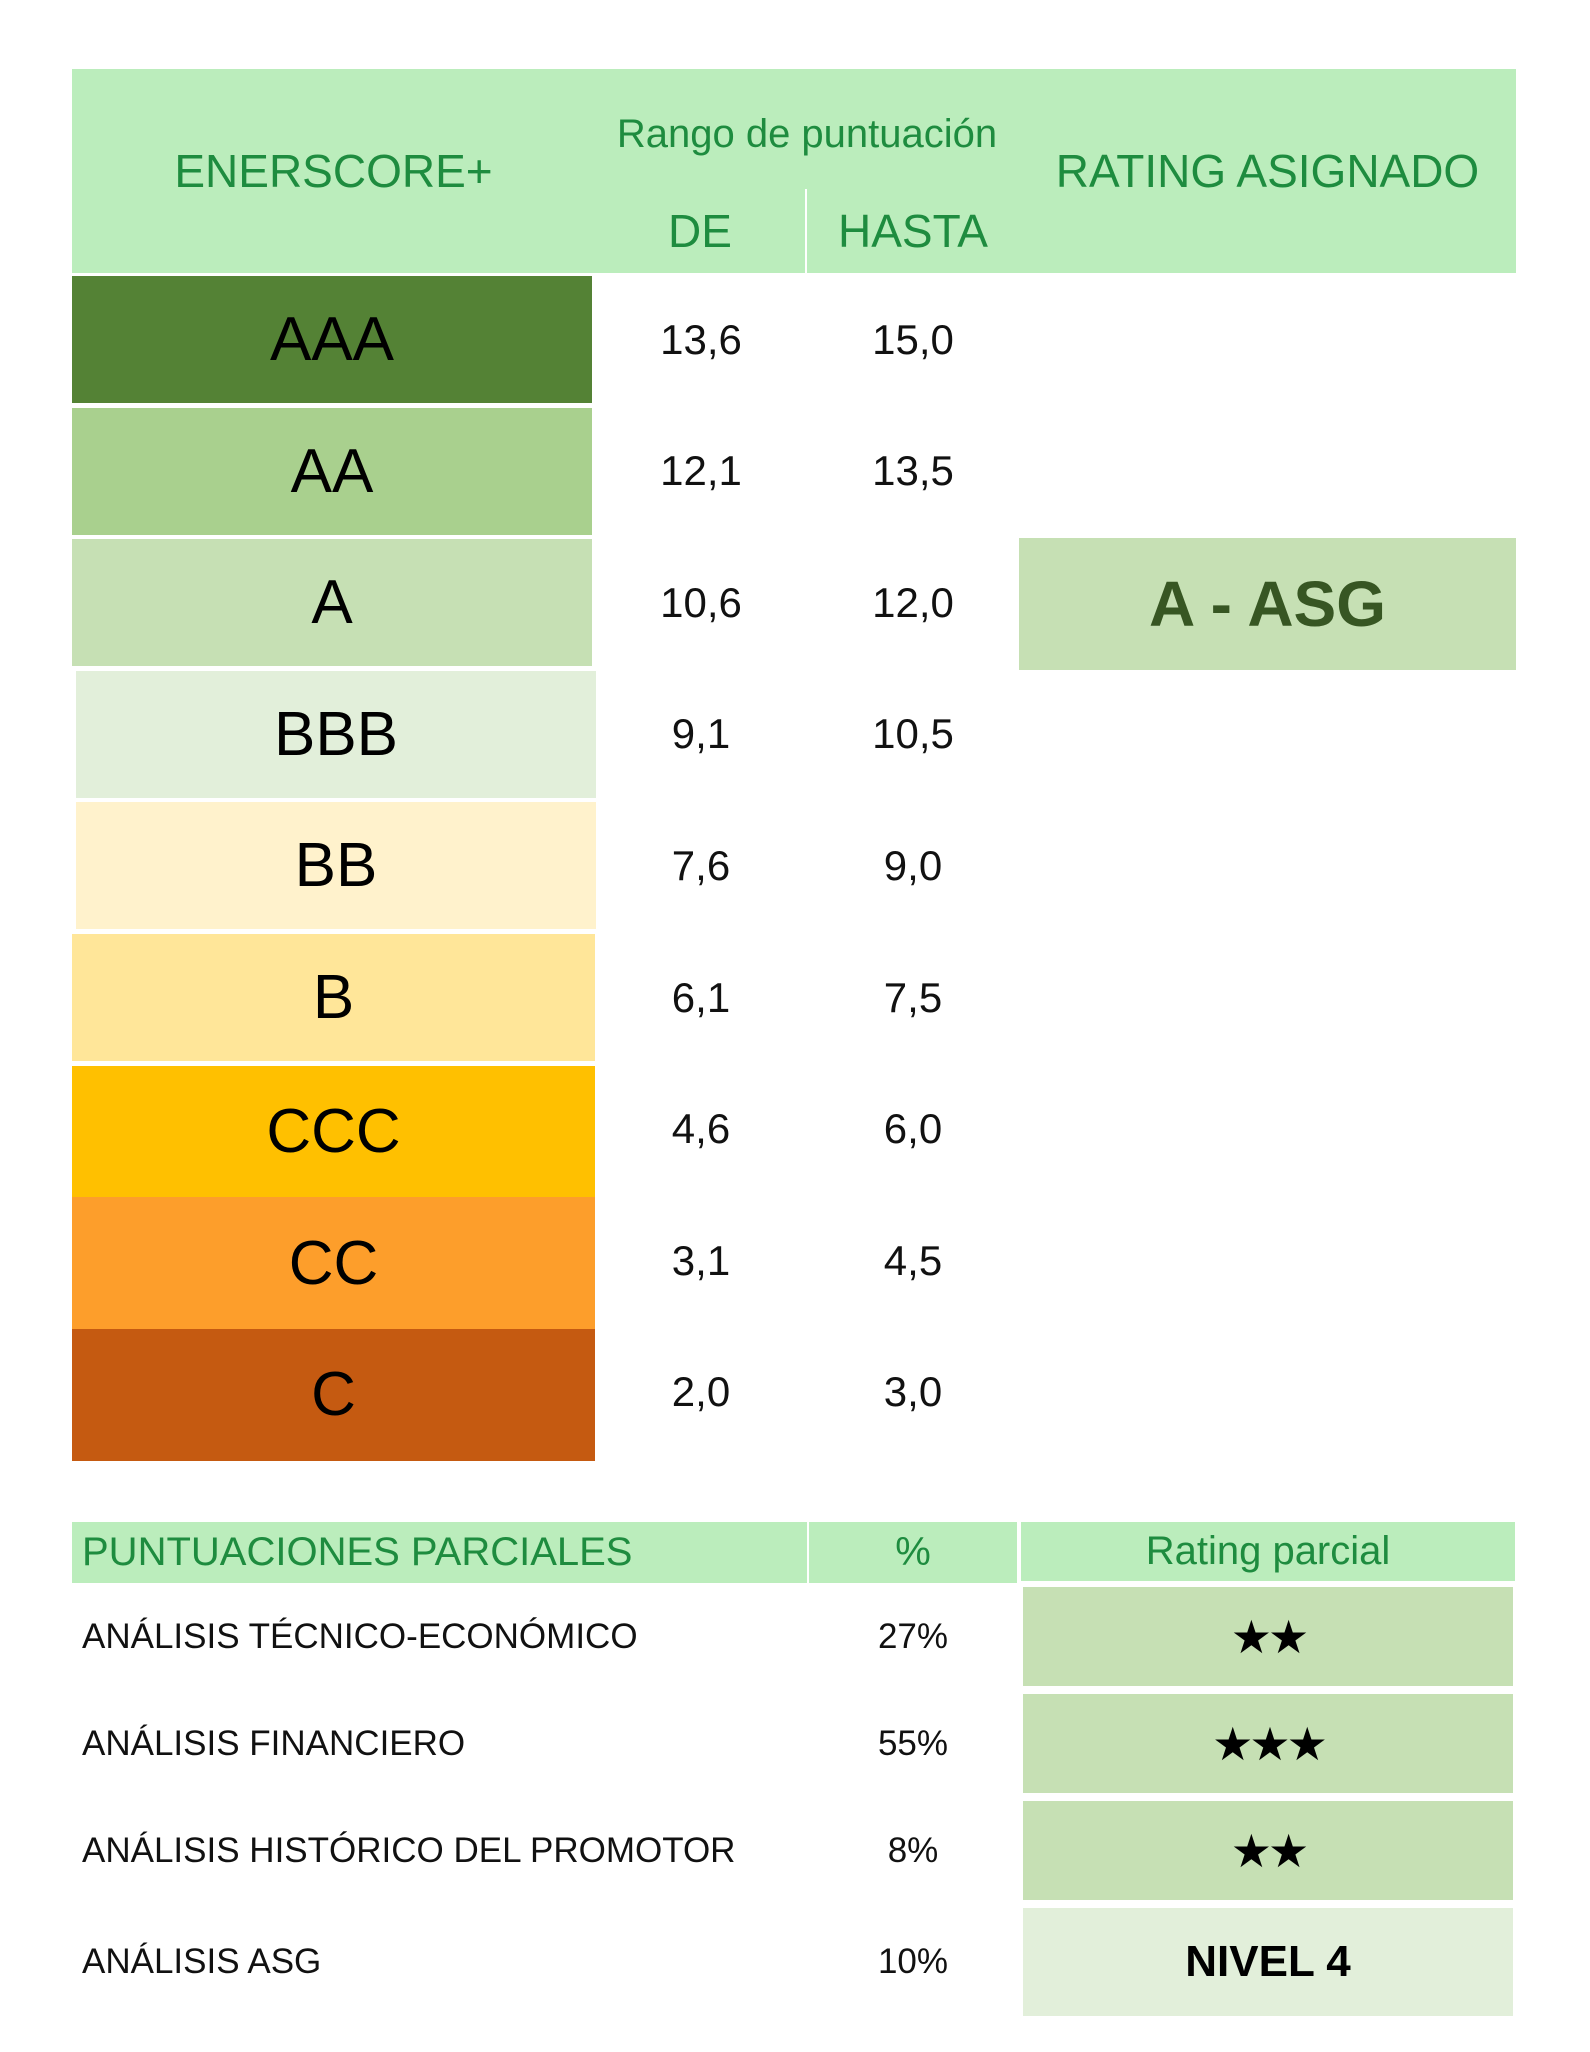 This screenshot has width=1590, height=2052. What do you see at coordinates (1268, 1962) in the screenshot?
I see `level-rating: NIVEL 4` at bounding box center [1268, 1962].